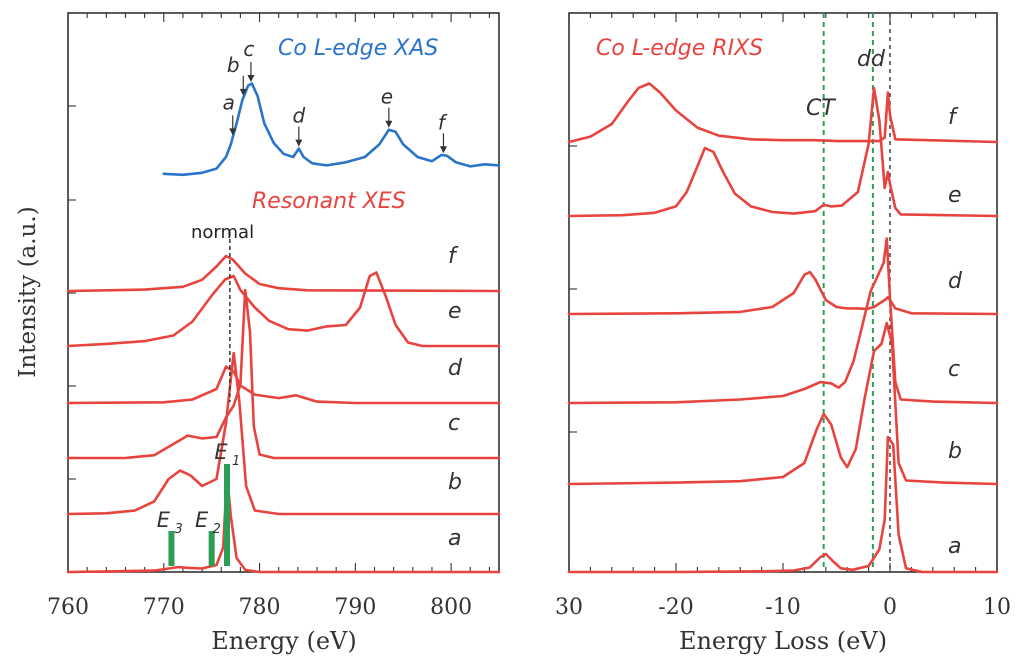  Describe the element at coordinates (451, 607) in the screenshot. I see `left-x-tick-label: 800` at that location.